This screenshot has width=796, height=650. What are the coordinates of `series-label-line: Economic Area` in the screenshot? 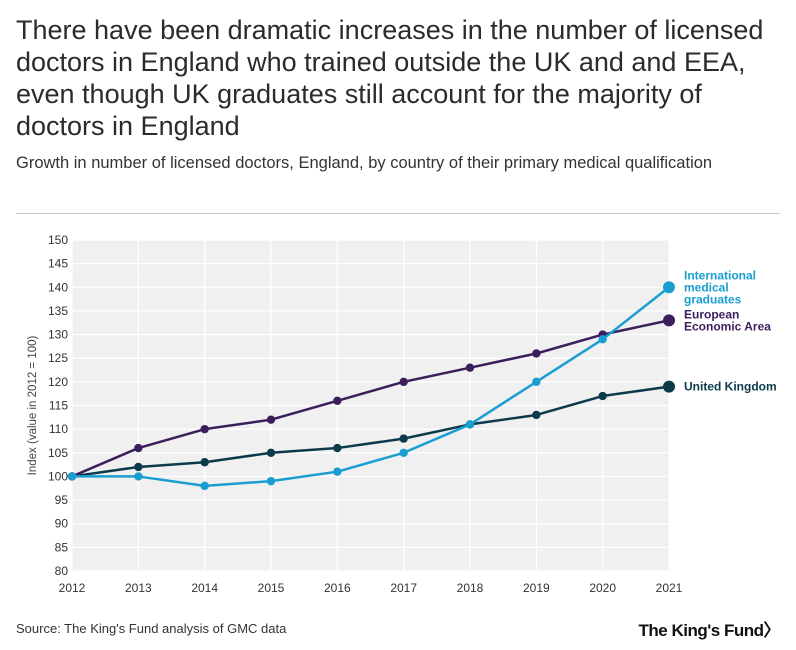 It's located at (727, 326).